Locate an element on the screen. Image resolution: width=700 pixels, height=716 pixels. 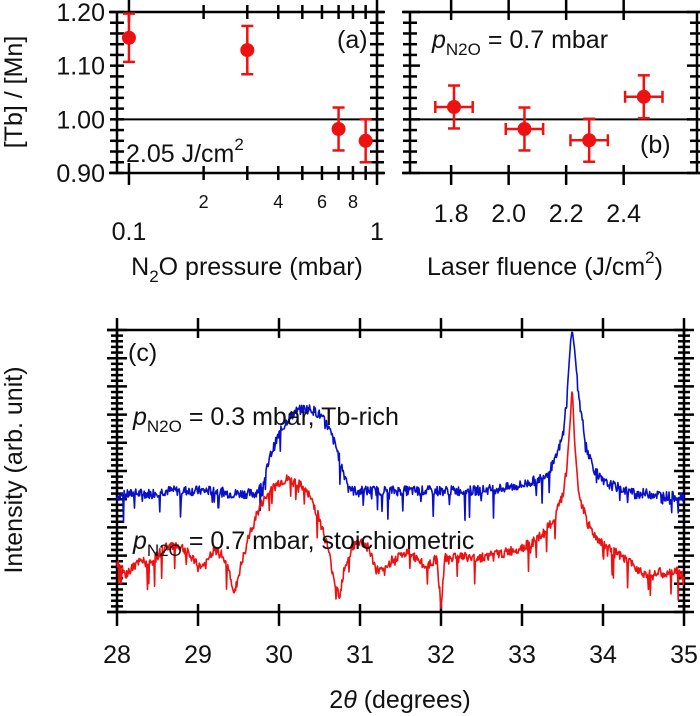
panel-a-xlabel: N2O pressure (mbar) is located at coordinates (247, 269).